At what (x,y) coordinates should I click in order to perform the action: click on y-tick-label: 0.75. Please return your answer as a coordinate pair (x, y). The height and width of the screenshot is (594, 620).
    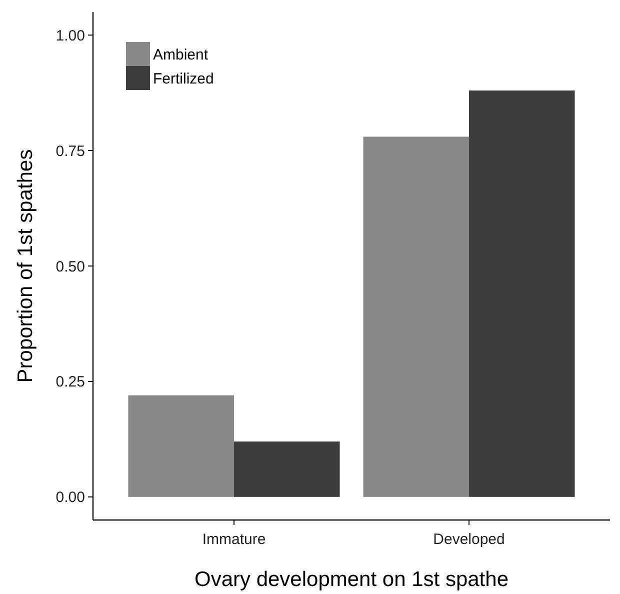
    Looking at the image, I should click on (70, 151).